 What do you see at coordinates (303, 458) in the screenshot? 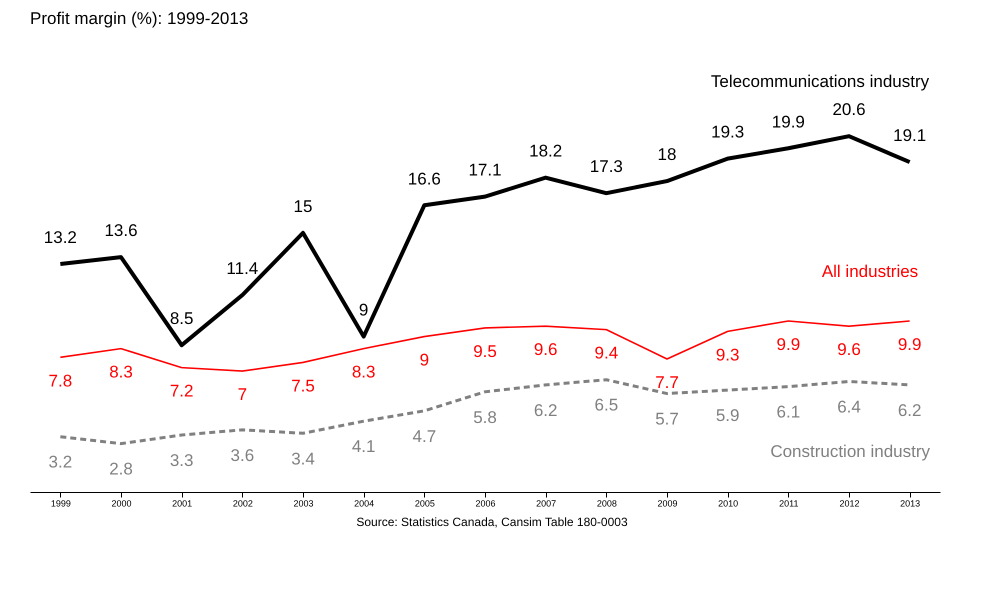
I see `data-label: 3.4` at bounding box center [303, 458].